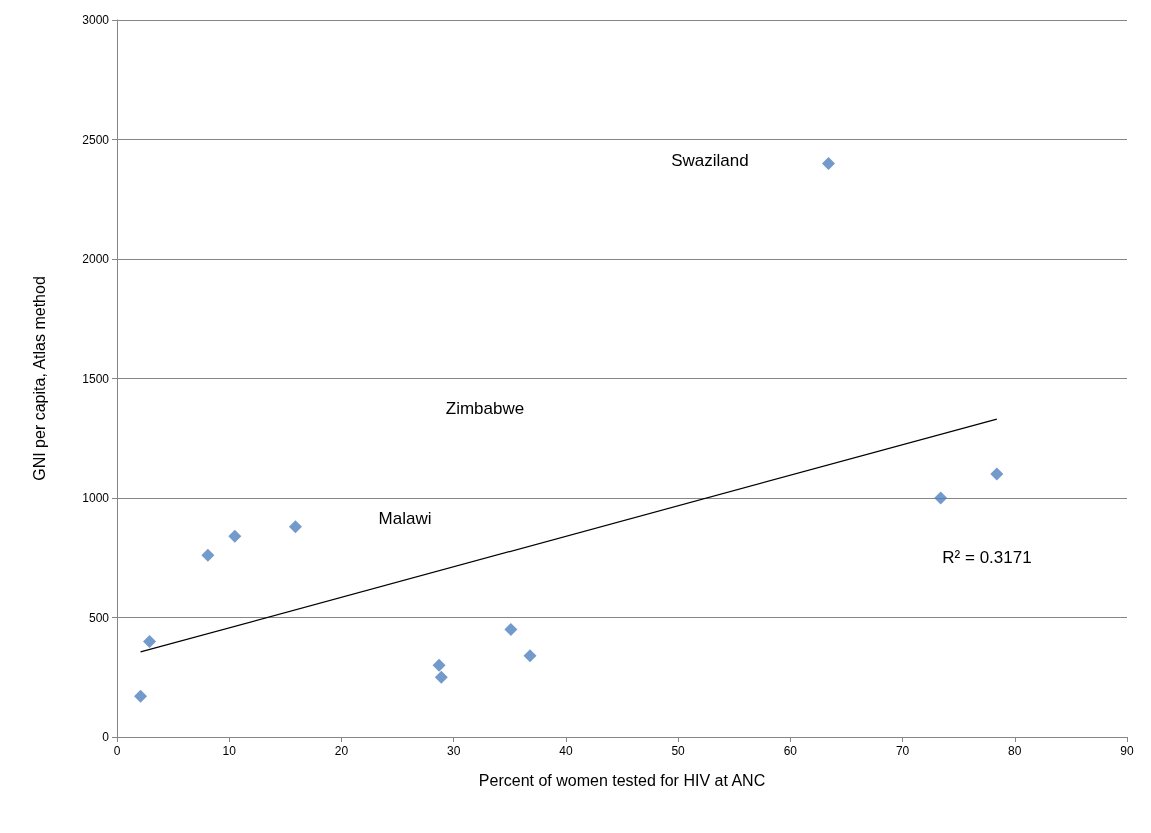 Image resolution: width=1151 pixels, height=833 pixels. I want to click on y-tick-label: 3000, so click(96, 20).